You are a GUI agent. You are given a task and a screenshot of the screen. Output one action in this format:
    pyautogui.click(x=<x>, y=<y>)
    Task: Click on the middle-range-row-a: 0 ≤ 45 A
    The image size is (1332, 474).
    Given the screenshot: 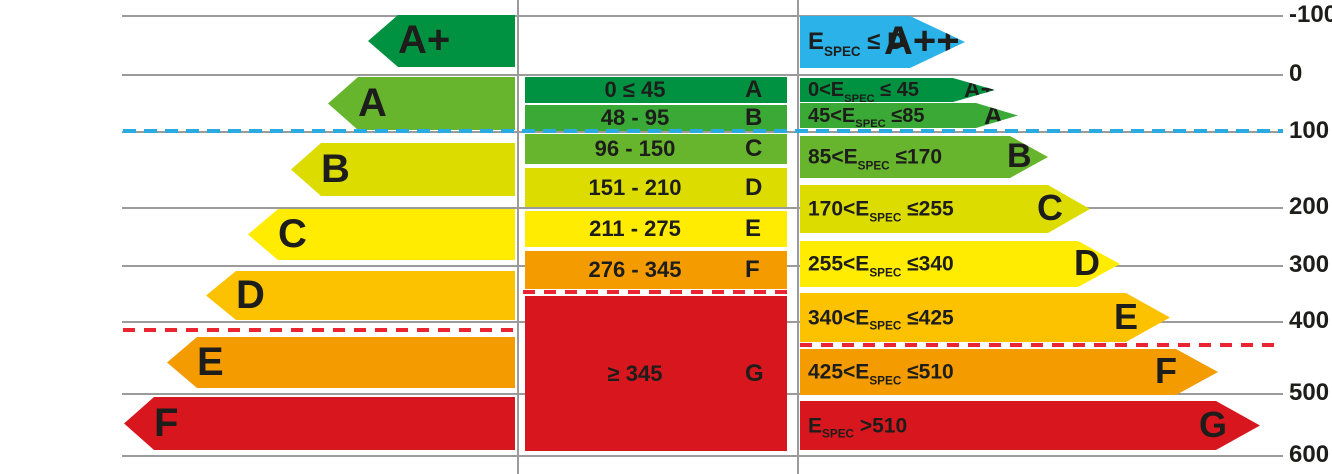 What is the action you would take?
    pyautogui.click(x=656, y=89)
    